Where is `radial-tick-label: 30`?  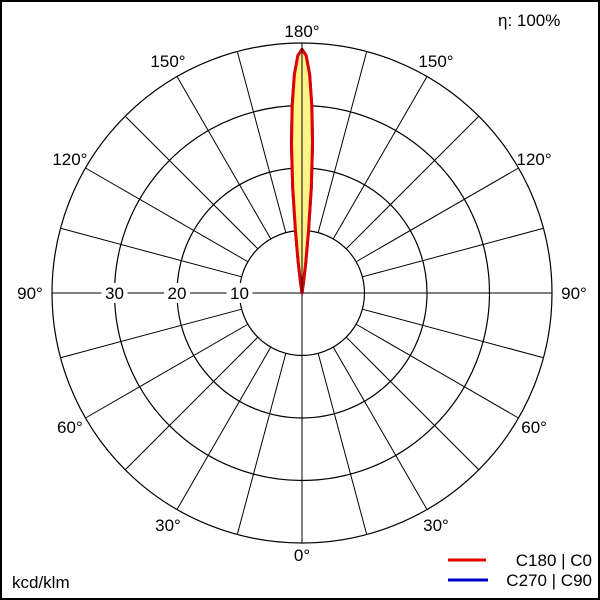
radial-tick-label: 30 is located at coordinates (114, 293).